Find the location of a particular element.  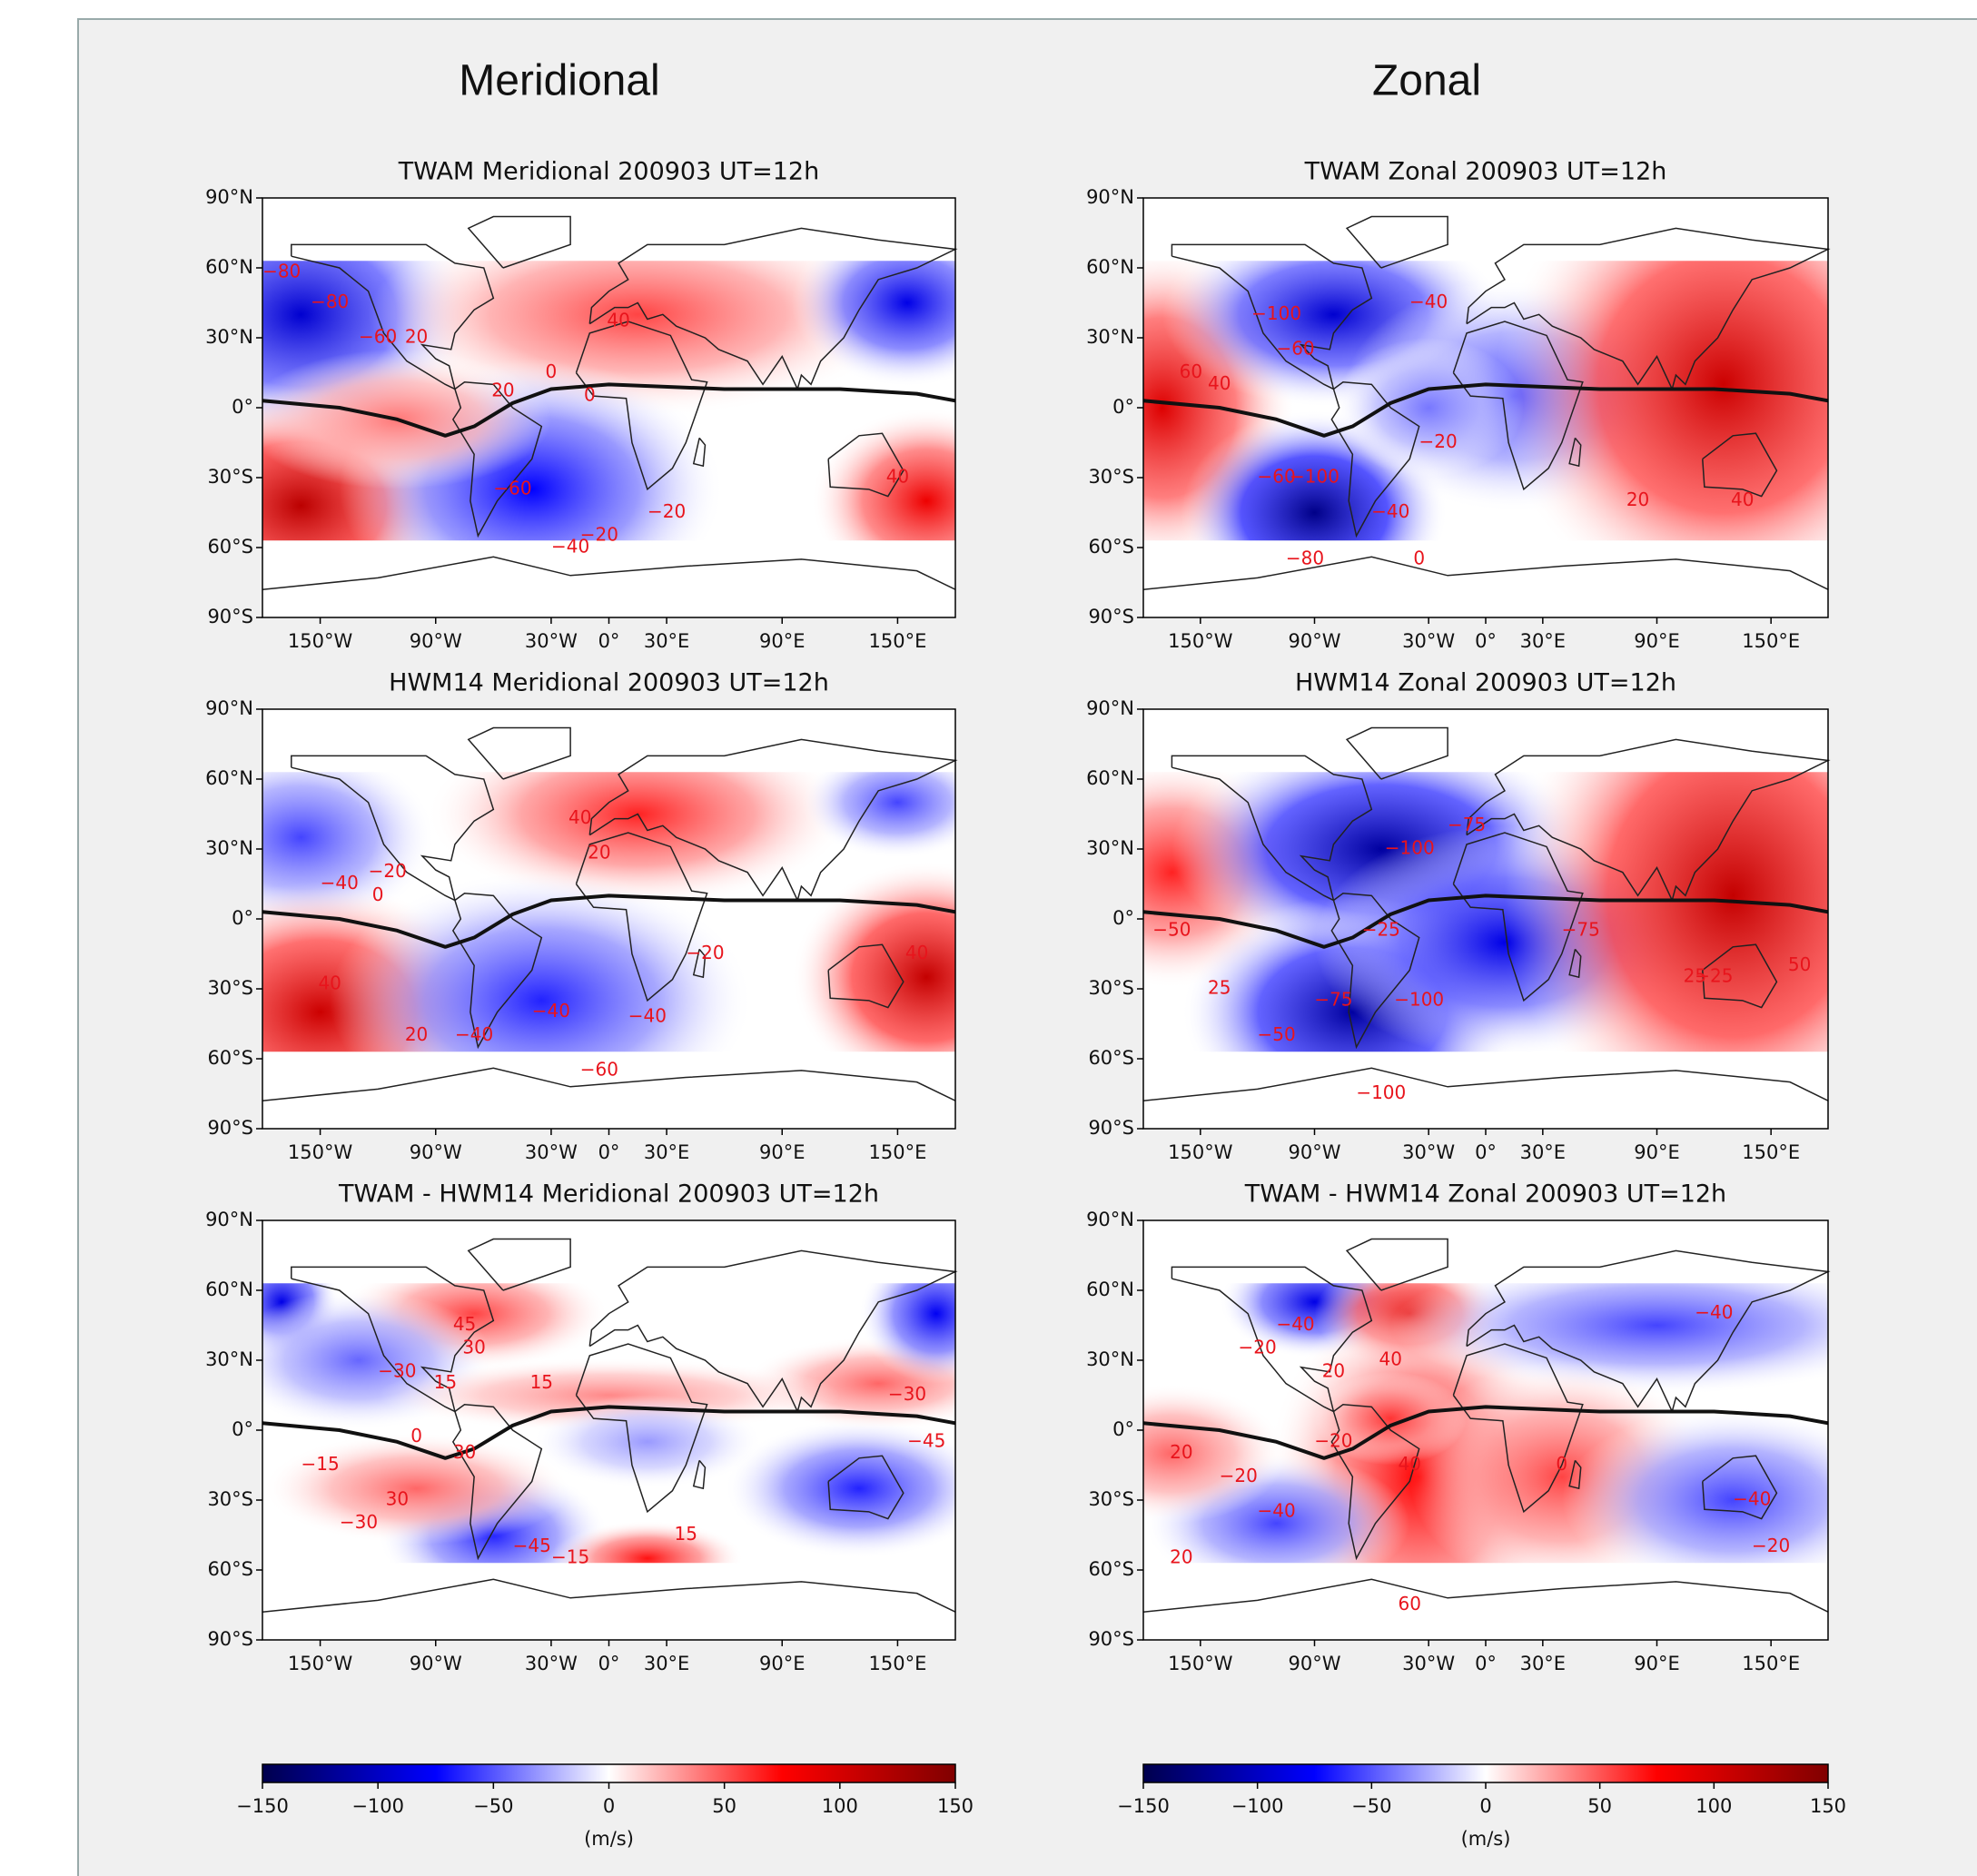

colorbar-label: (m/s) is located at coordinates (1486, 1839).